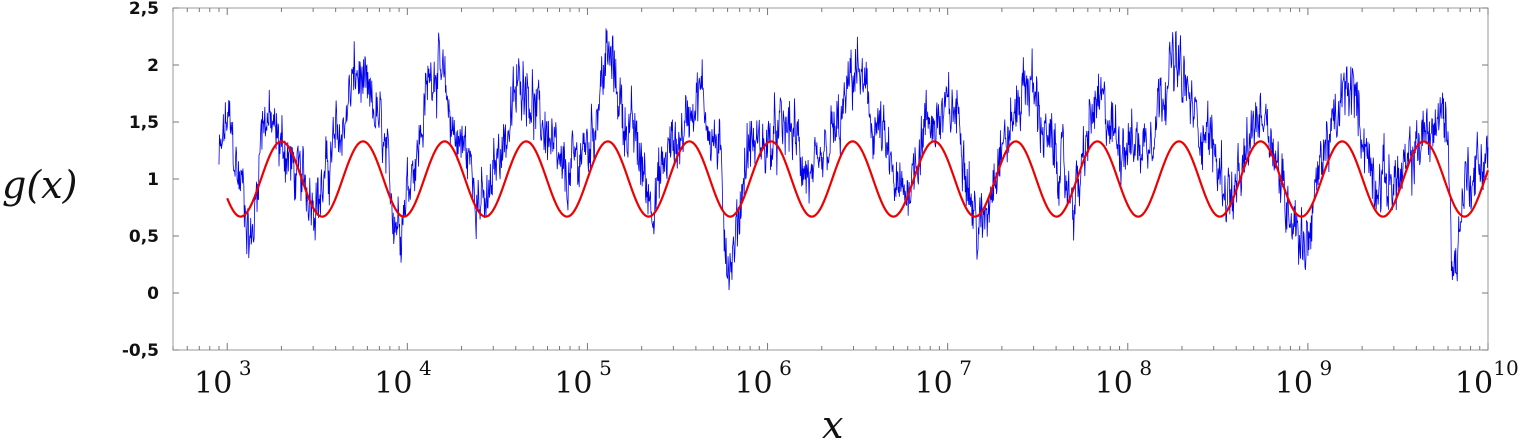  I want to click on y-axis-label: g(x), so click(39, 185).